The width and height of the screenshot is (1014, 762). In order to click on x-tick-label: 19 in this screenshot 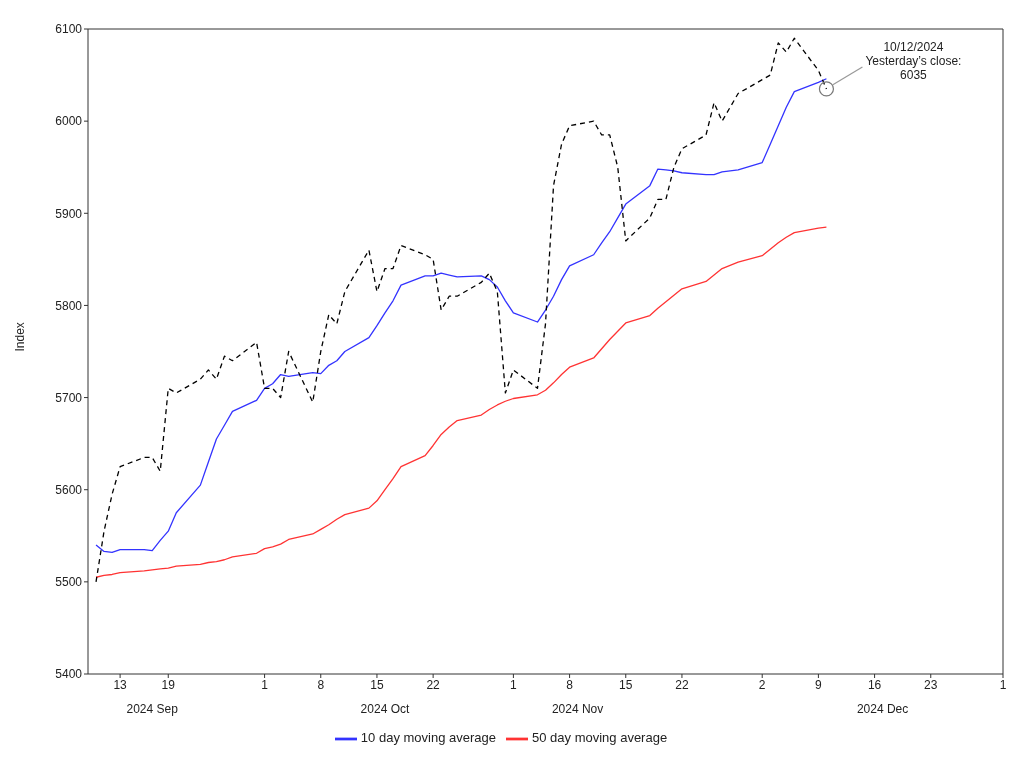, I will do `click(168, 684)`.